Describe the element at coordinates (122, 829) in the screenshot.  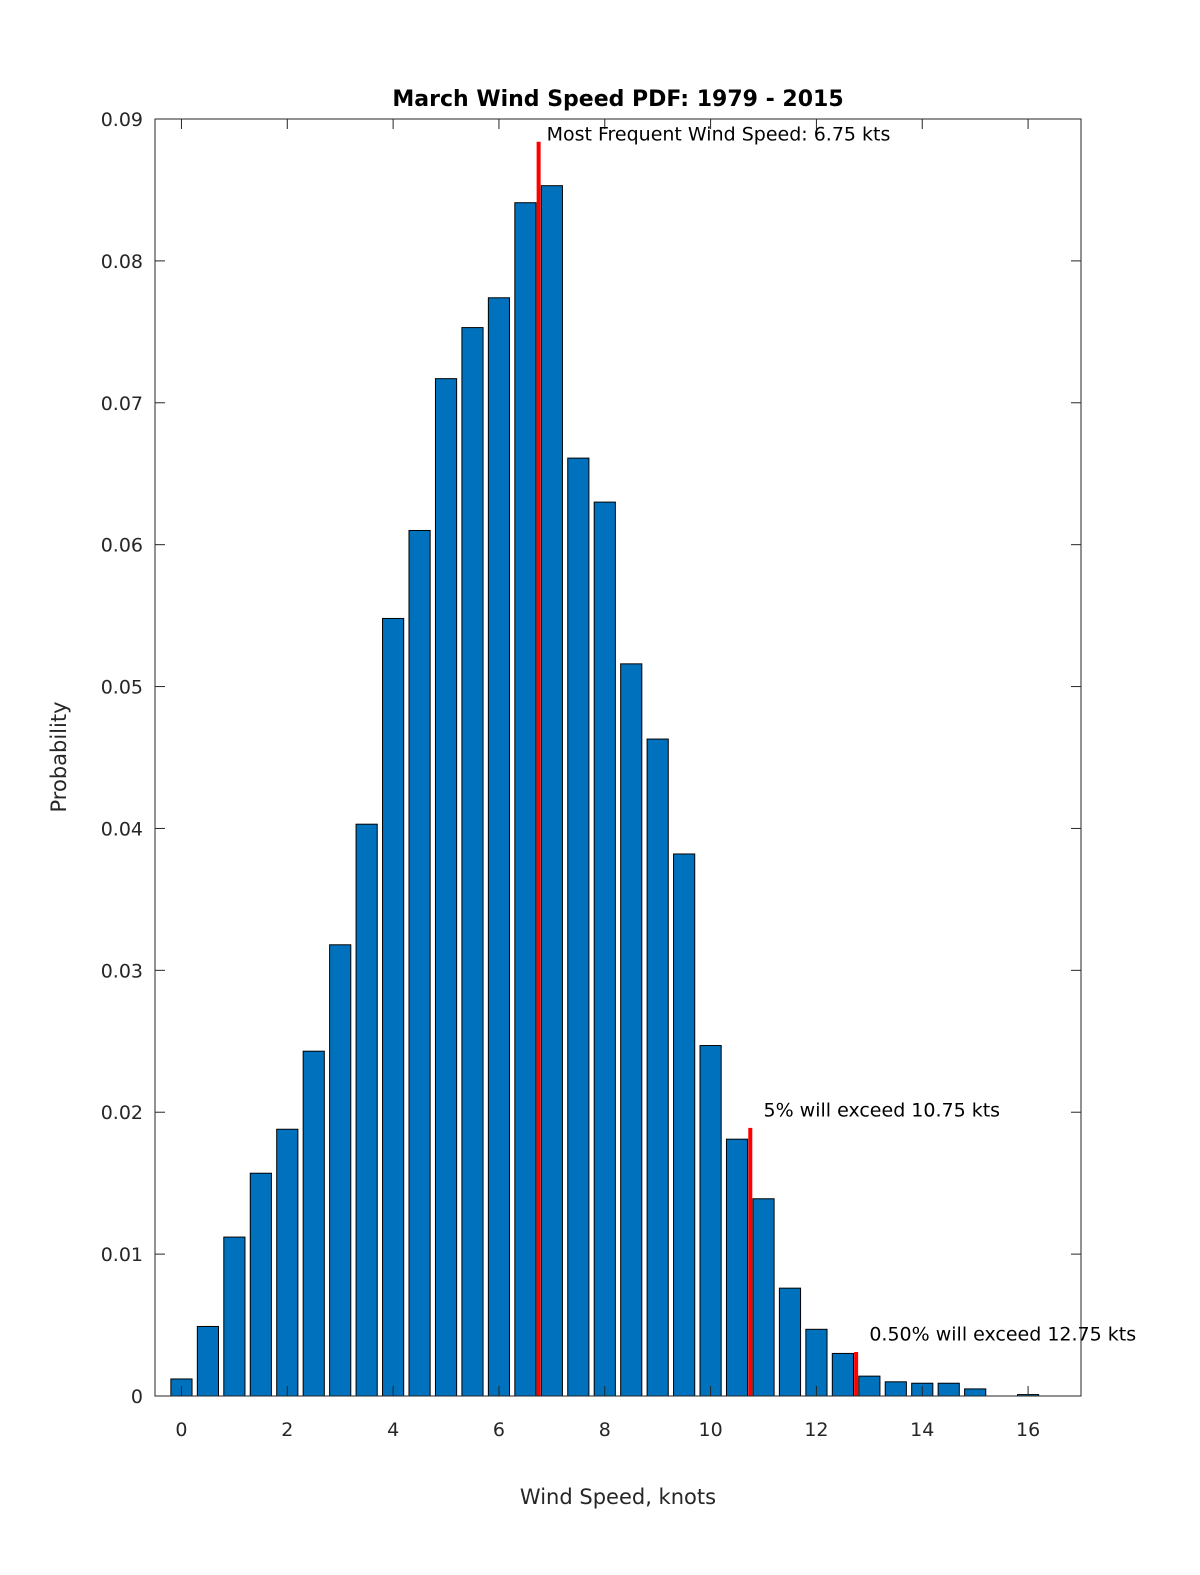
I see `y-tick-label: 0.04` at that location.